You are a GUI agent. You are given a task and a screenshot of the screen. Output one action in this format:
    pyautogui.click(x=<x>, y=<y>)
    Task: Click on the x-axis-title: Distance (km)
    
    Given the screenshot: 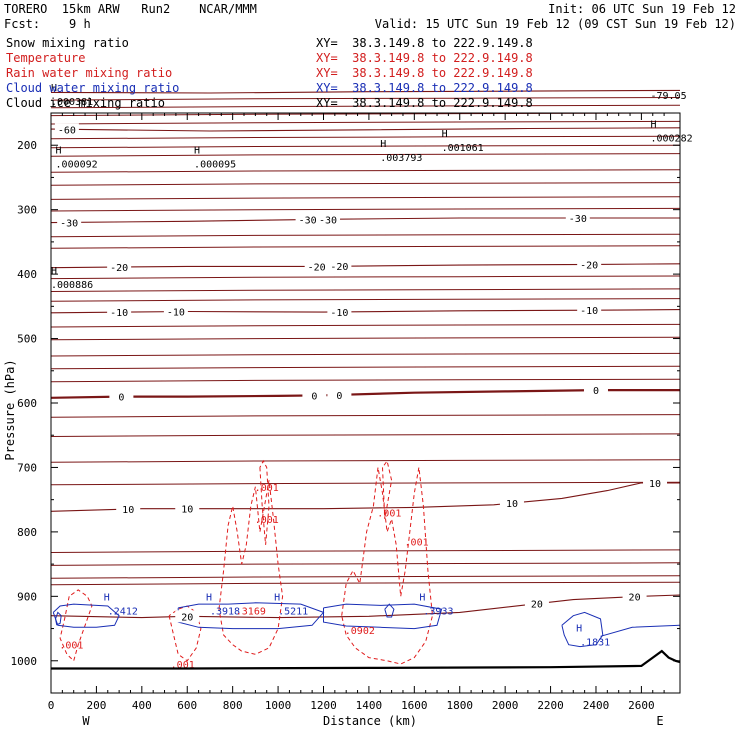 What is the action you would take?
    pyautogui.click(x=370, y=721)
    